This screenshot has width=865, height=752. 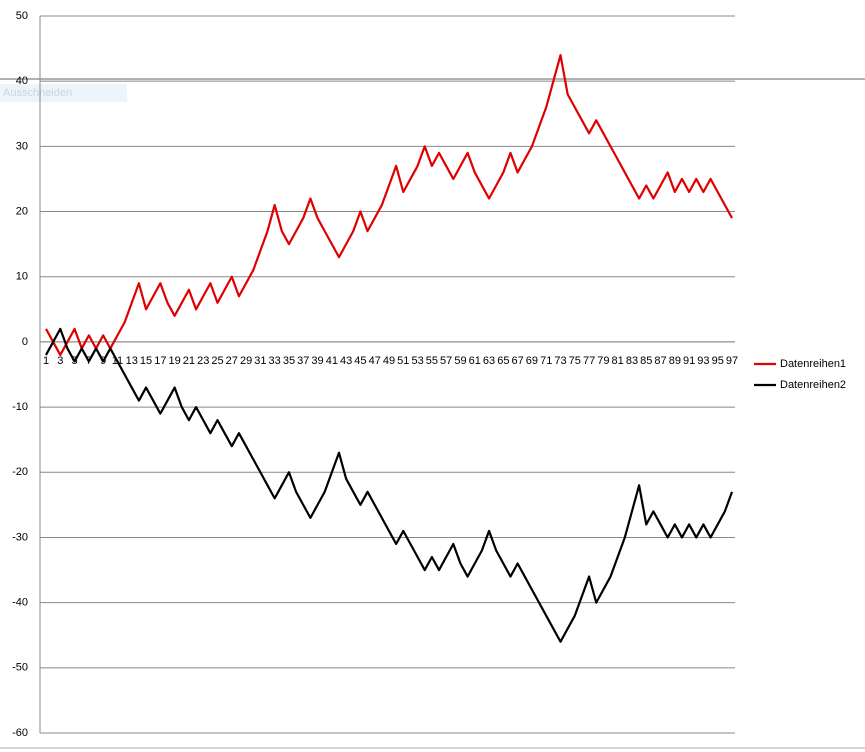 I want to click on x-tick-label: 67, so click(x=518, y=361).